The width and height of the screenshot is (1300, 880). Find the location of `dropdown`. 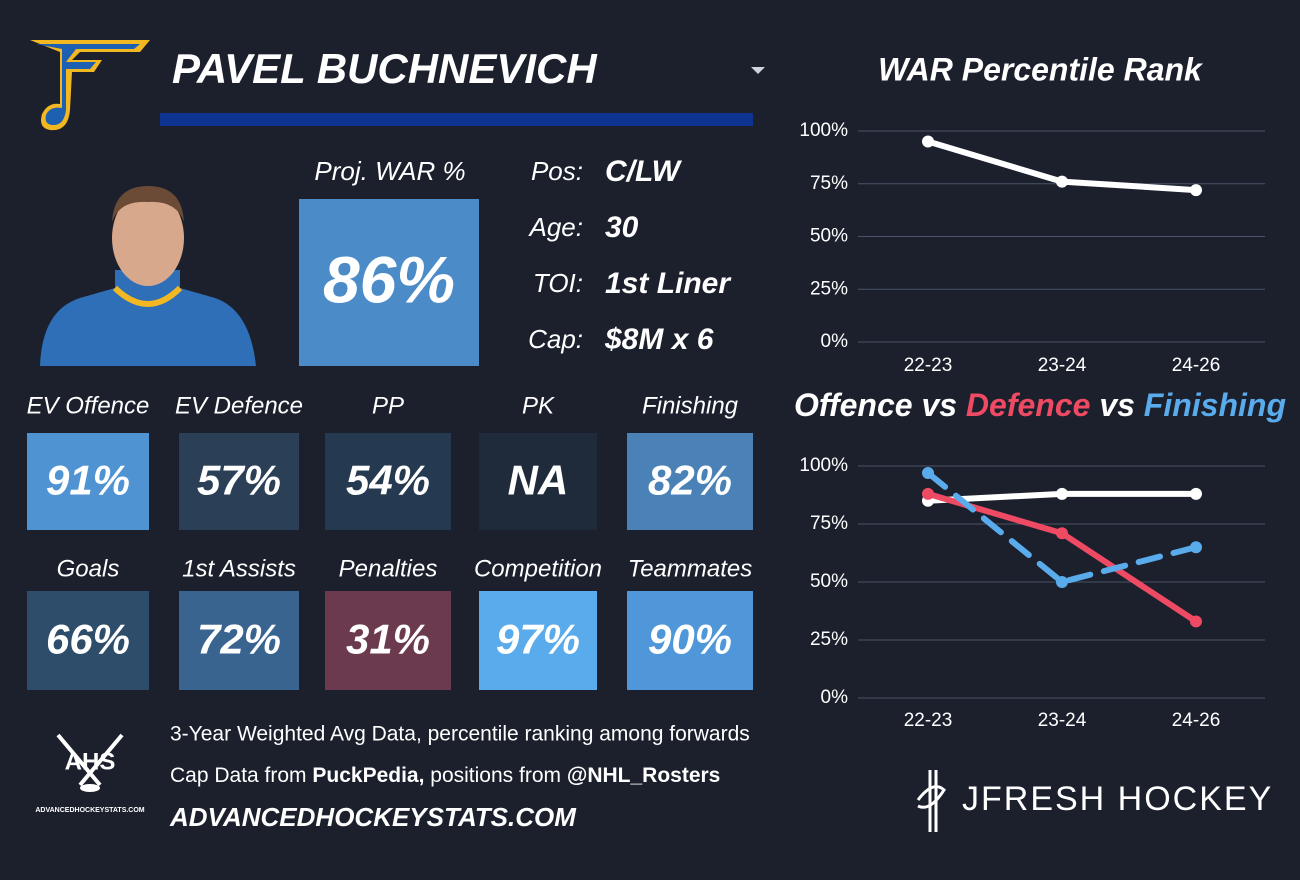

dropdown is located at coordinates (758, 70).